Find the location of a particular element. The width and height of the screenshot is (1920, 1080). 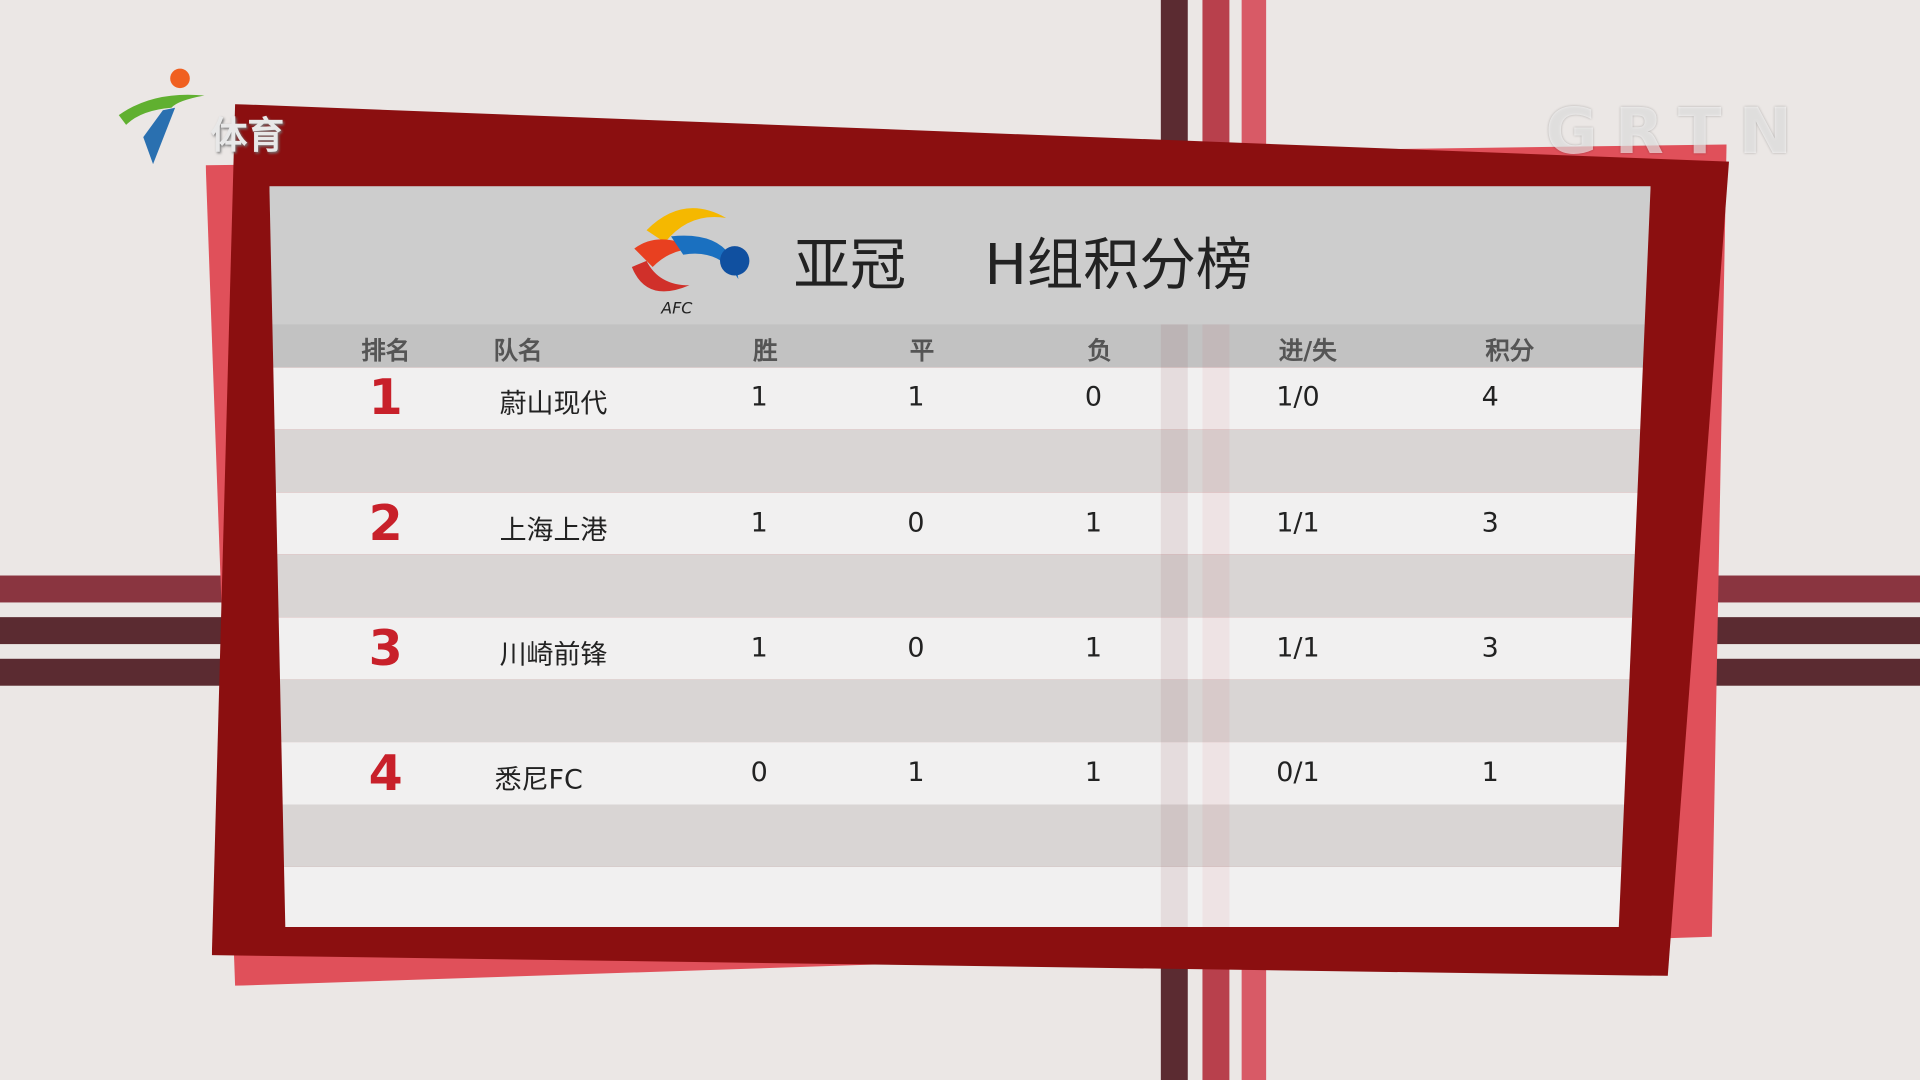

col-goals: 进/失 is located at coordinates (1307, 350).